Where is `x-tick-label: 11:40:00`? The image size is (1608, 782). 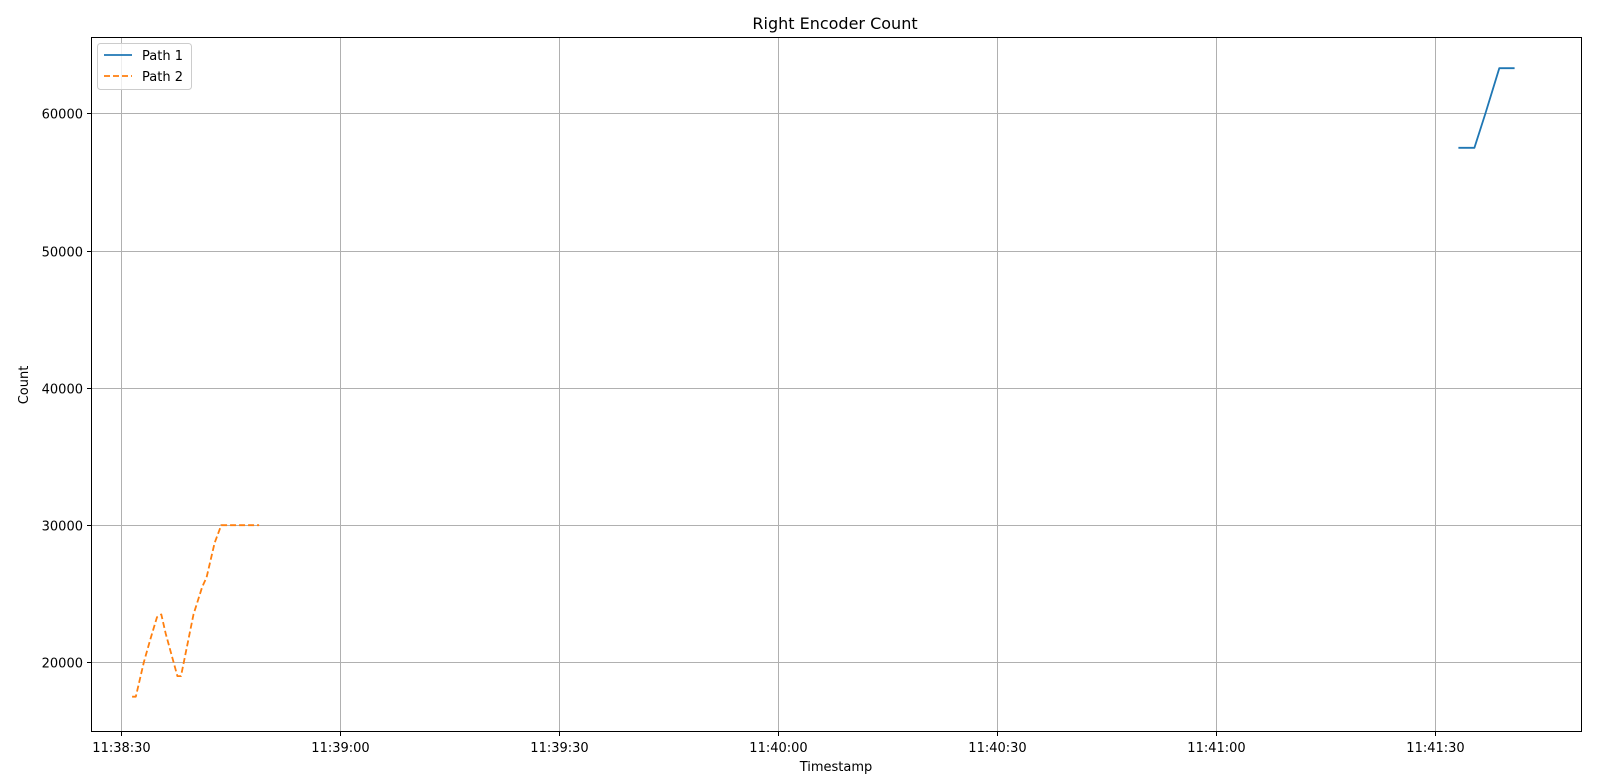
x-tick-label: 11:40:00 is located at coordinates (778, 748).